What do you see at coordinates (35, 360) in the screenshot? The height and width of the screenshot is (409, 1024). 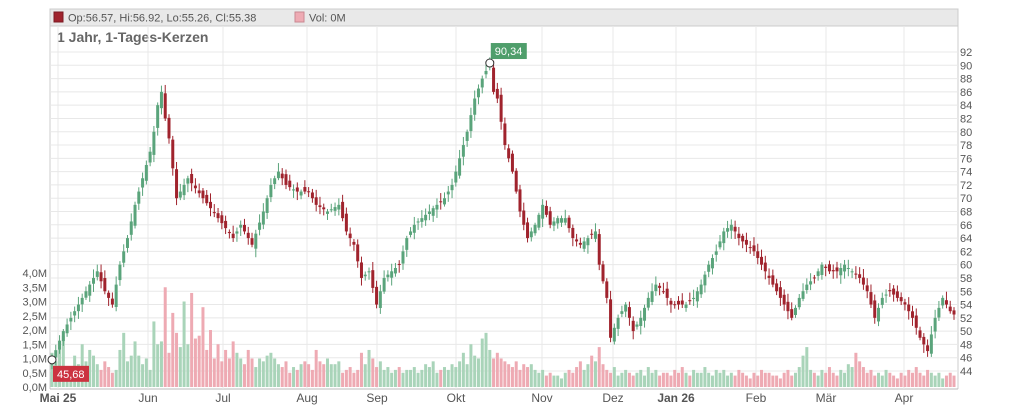 I see `volume-tick-label: 1,0M` at bounding box center [35, 360].